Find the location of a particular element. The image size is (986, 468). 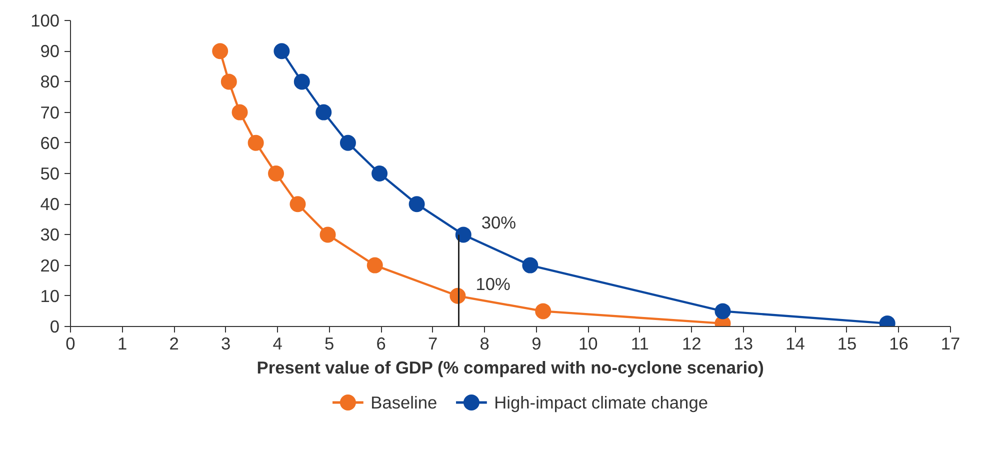

y-tick-label: 60 is located at coordinates (50, 142).